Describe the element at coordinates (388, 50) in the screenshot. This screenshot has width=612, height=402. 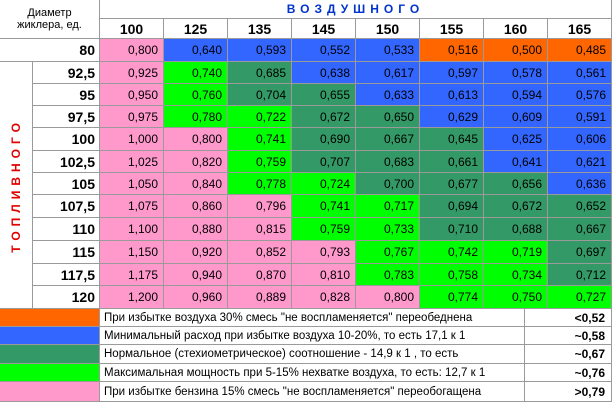
I see `ratio-cell: 0,533` at that location.